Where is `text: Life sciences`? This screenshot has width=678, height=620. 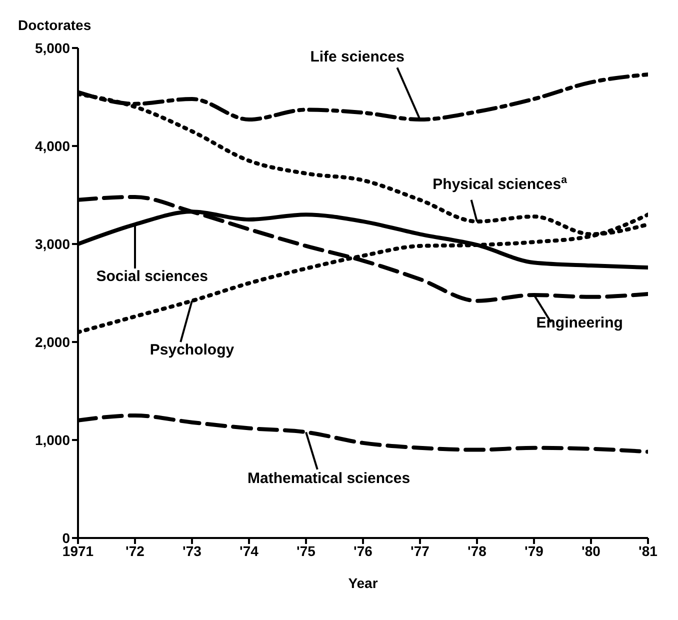
text: Life sciences is located at coordinates (357, 57).